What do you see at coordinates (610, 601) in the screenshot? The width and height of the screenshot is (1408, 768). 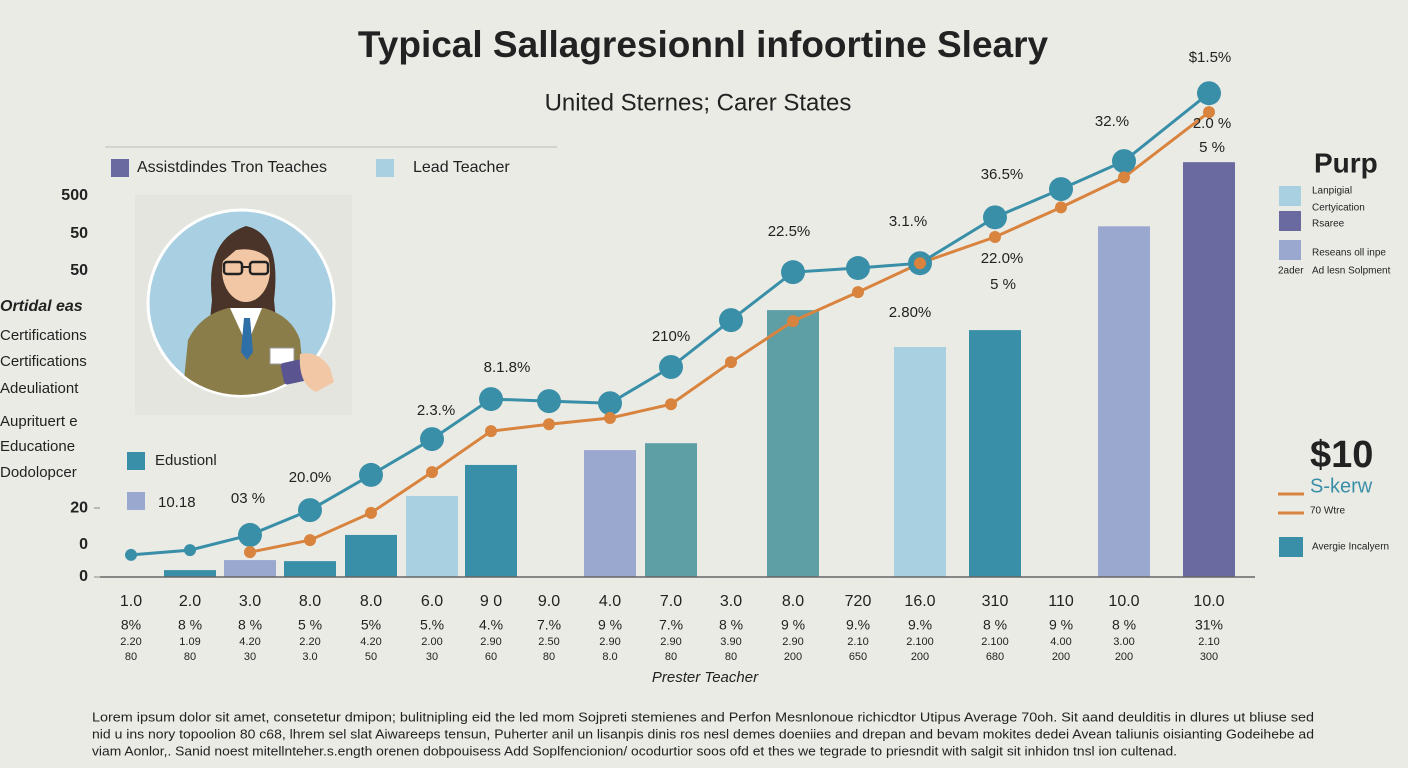 I see `x-tick-label: 4.0` at bounding box center [610, 601].